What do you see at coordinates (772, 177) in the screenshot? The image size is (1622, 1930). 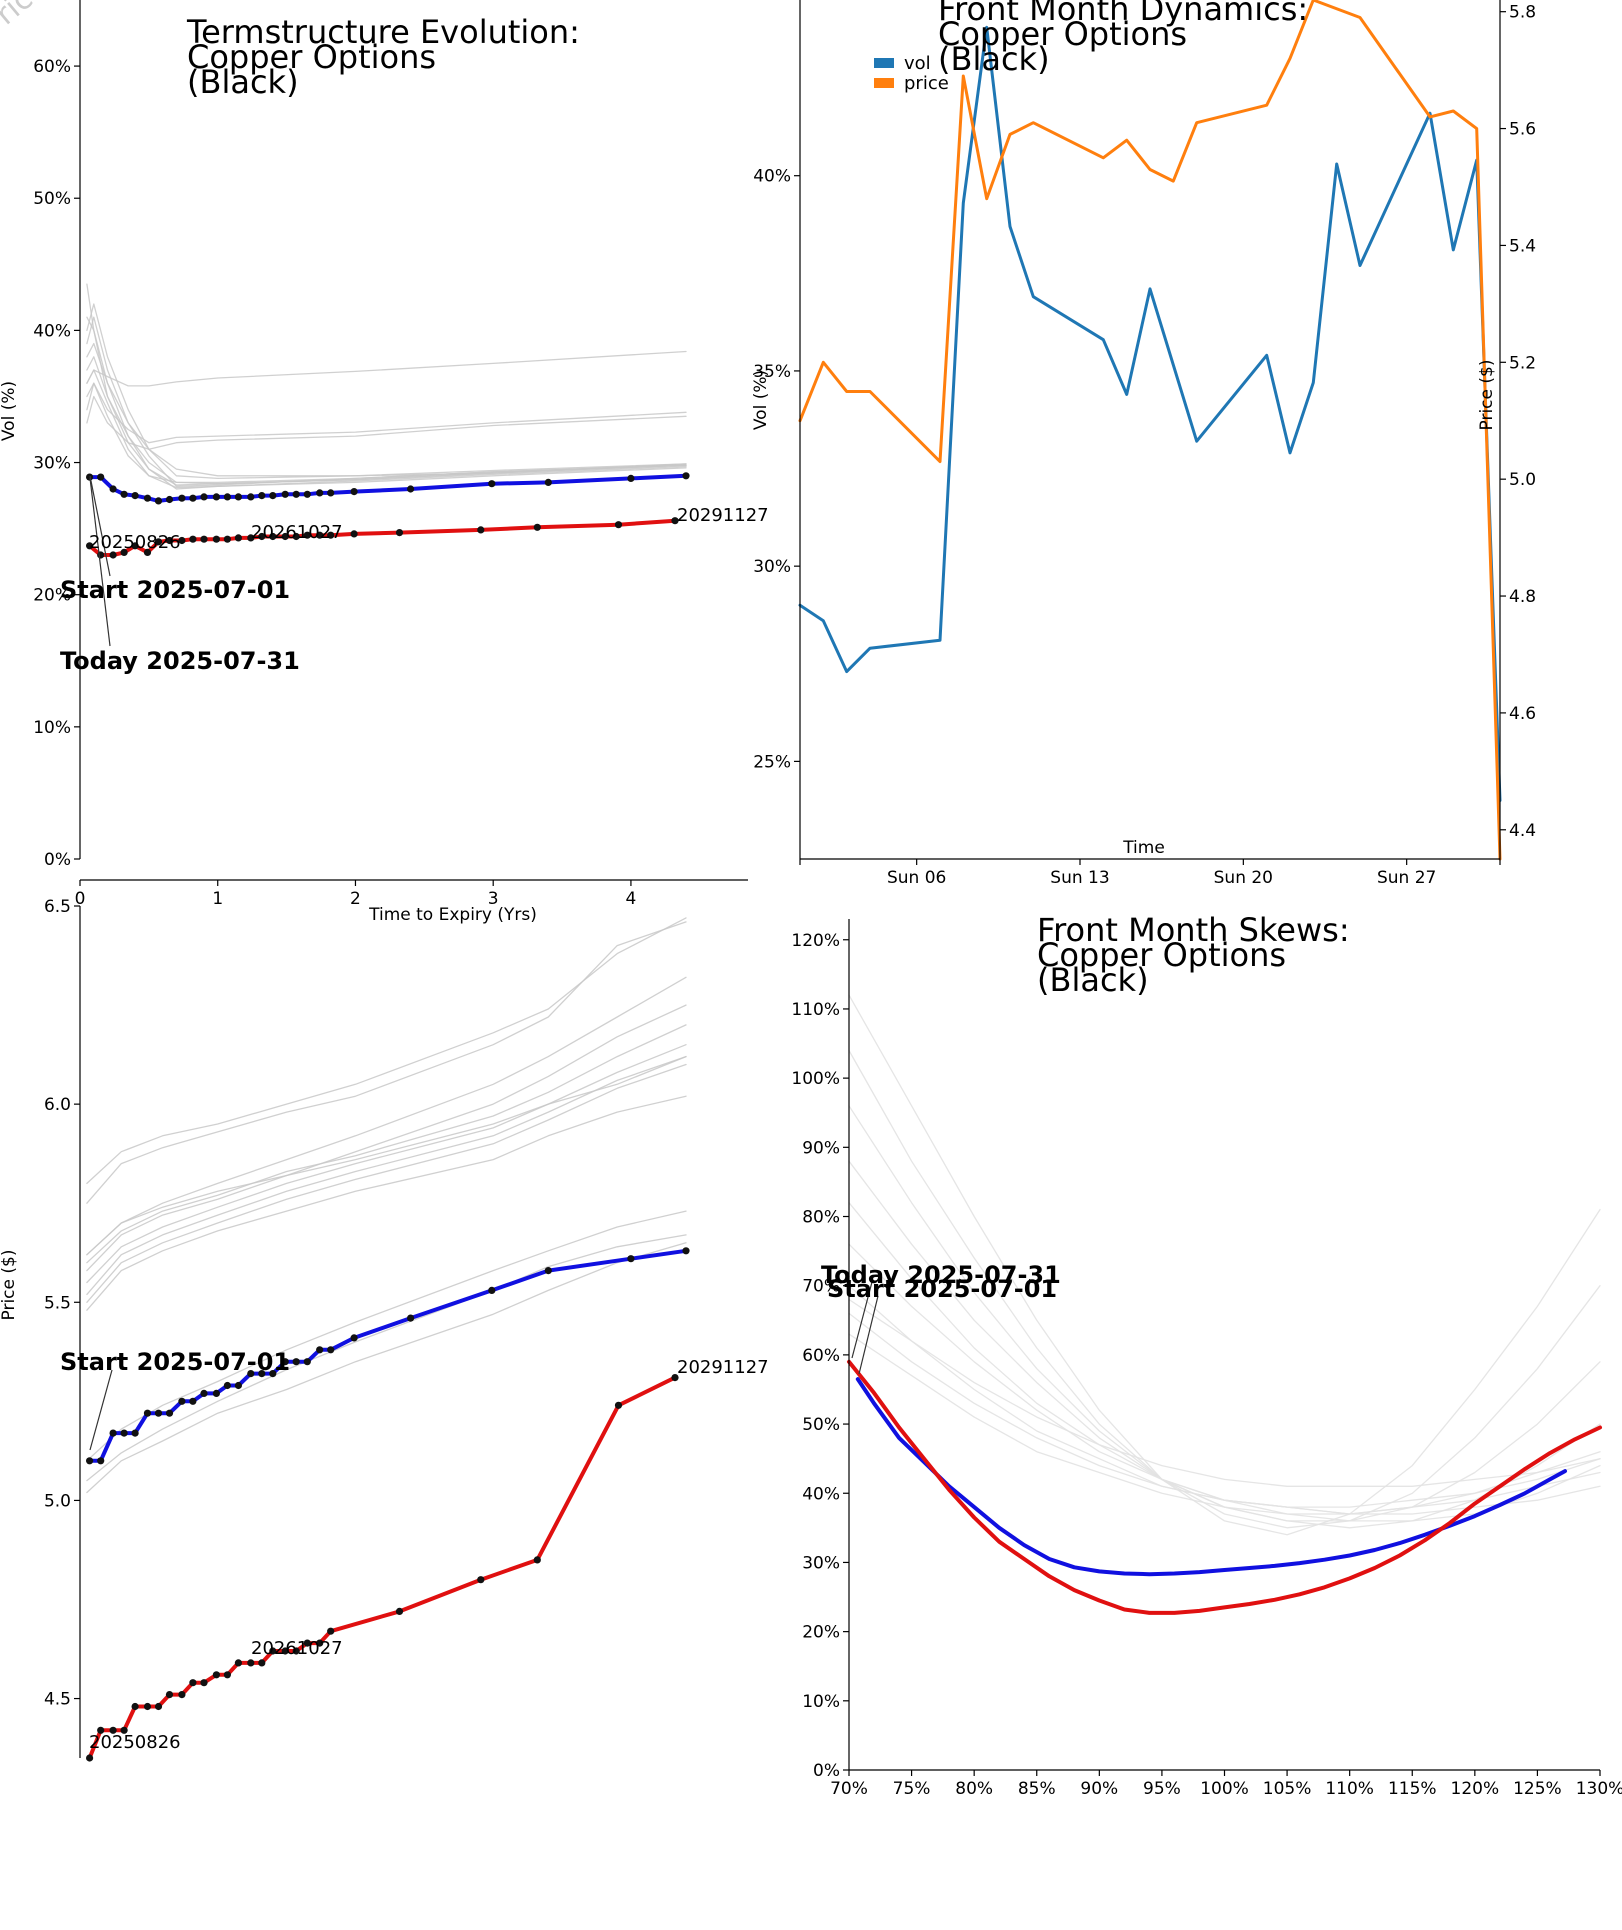 I see `front-month-dynamics-y-tick-label: 40%` at bounding box center [772, 177].